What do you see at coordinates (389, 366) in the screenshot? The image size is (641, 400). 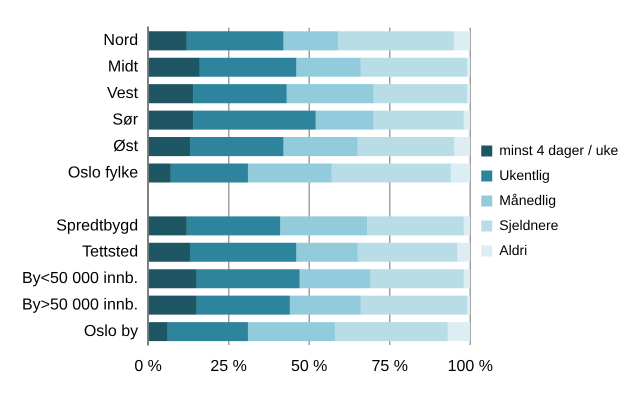 I see `x-tick-label: 75 %` at bounding box center [389, 366].